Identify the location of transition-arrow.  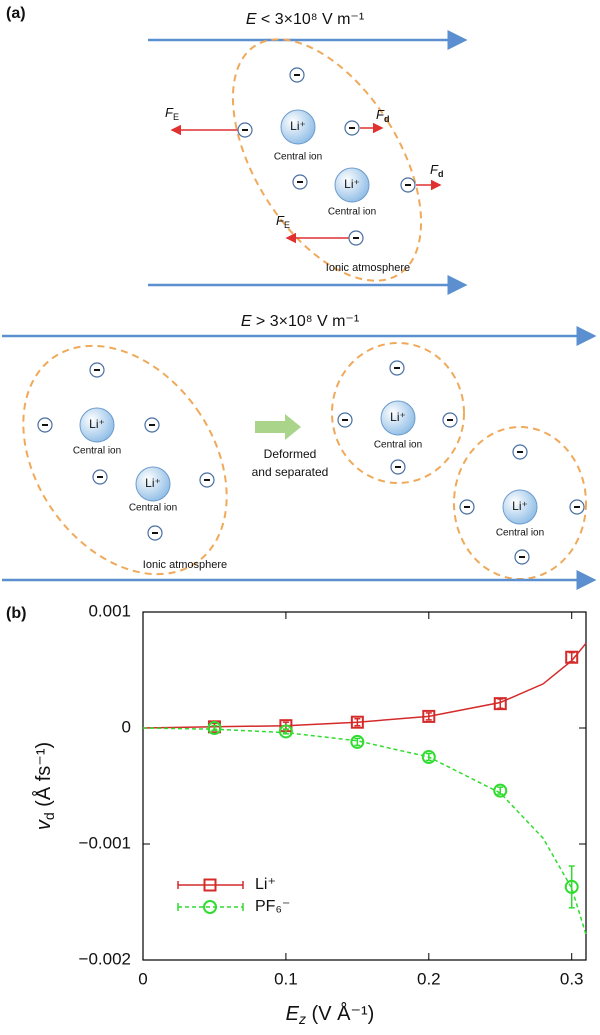
(278, 427).